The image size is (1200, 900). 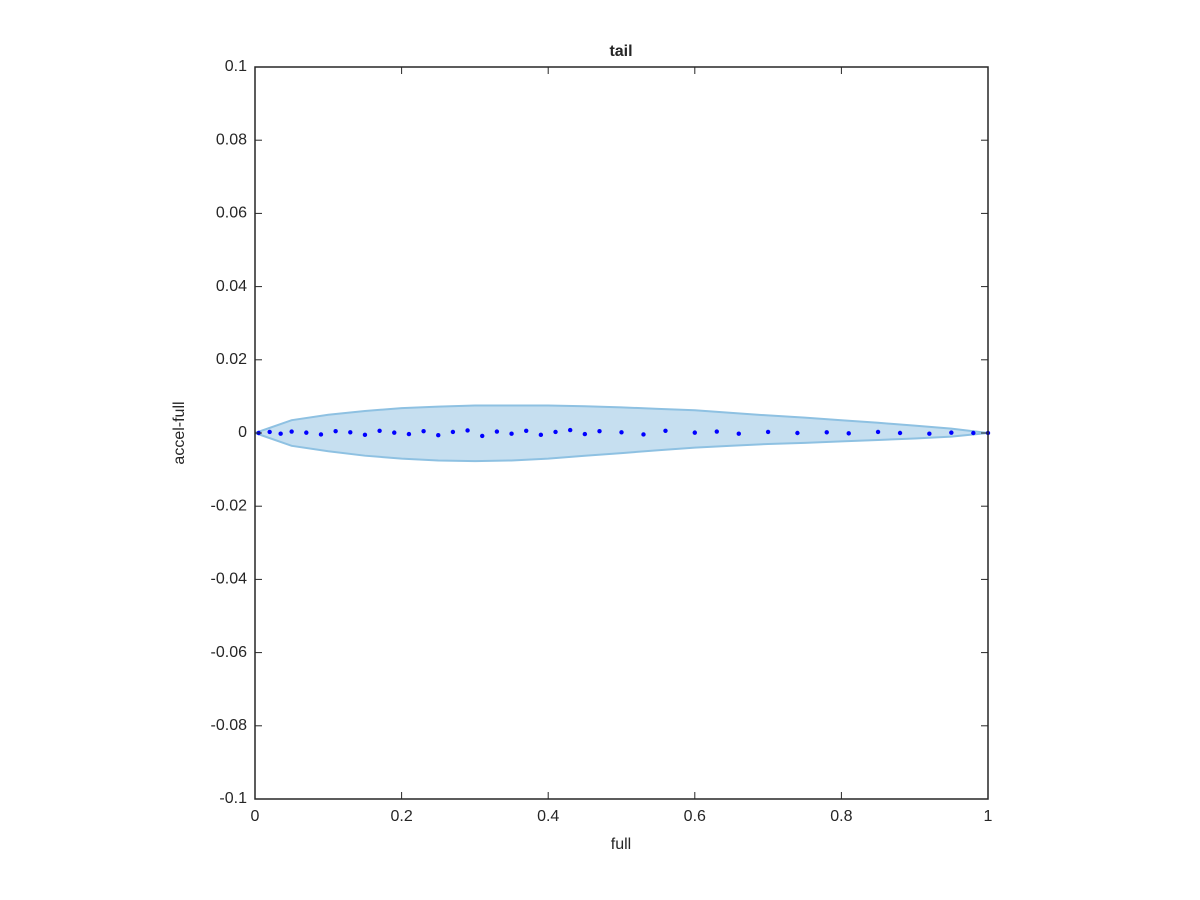 I want to click on y-tick-label: 0.08, so click(x=231, y=139).